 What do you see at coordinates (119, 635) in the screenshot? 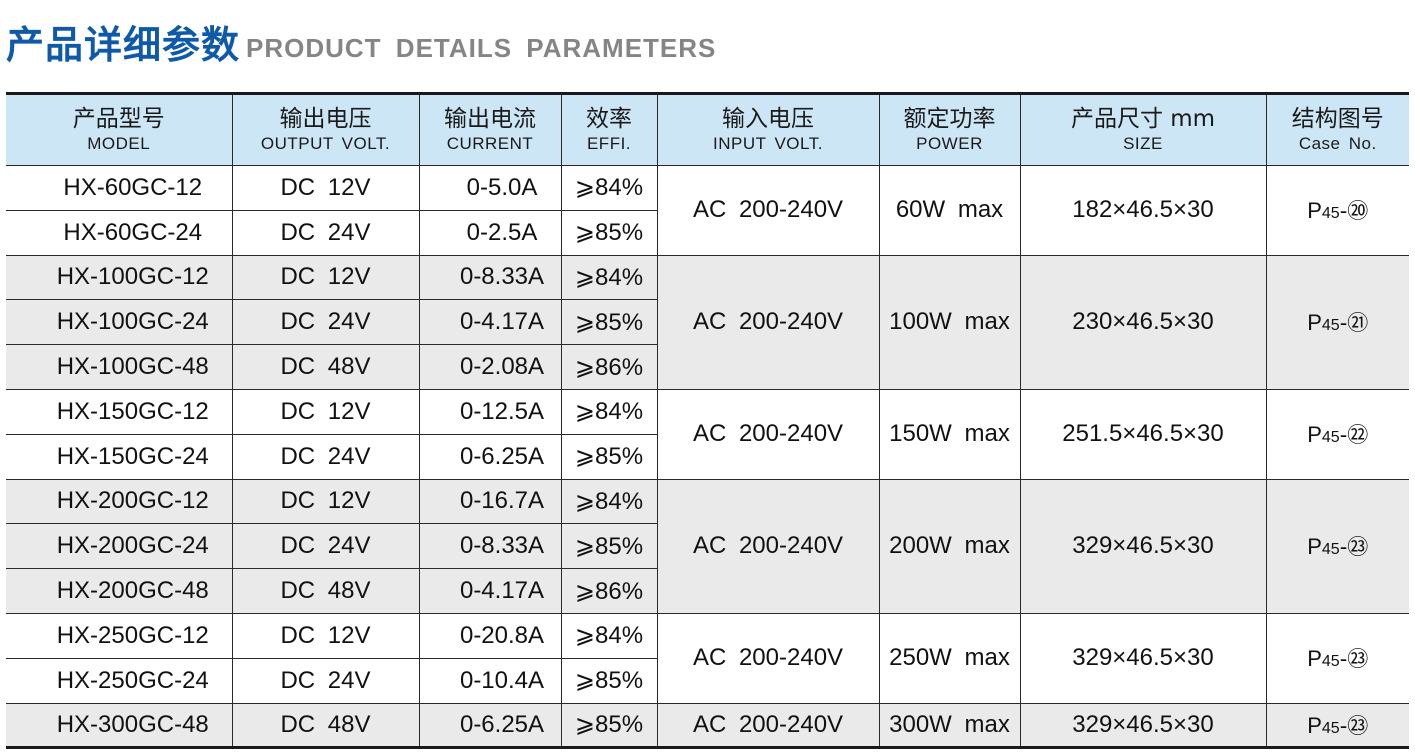
I see `model-cell: HX-250GC-12` at bounding box center [119, 635].